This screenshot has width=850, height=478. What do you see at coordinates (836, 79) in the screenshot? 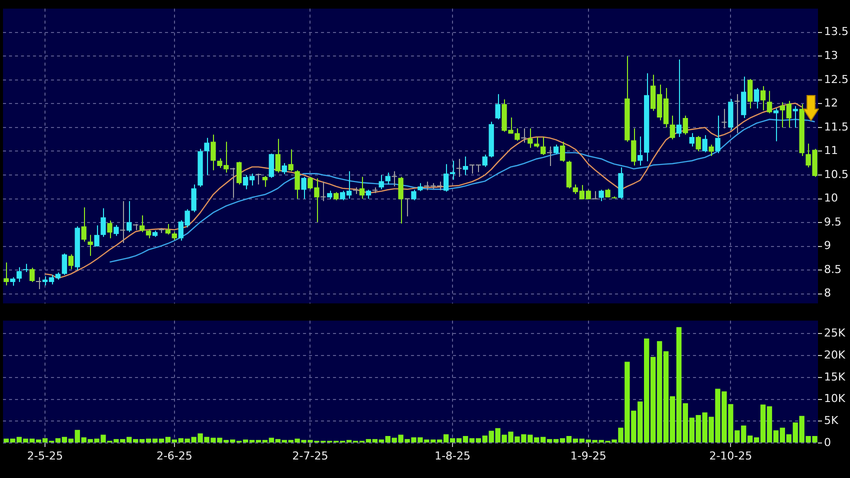
I see `y-tick-label: 12.5` at bounding box center [836, 79].